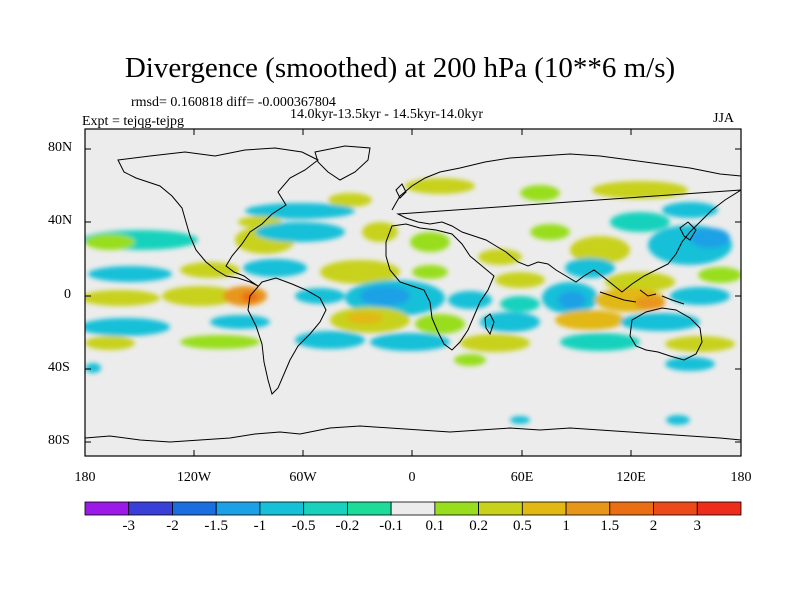  I want to click on colorbar-label: -0.5, so click(303, 526).